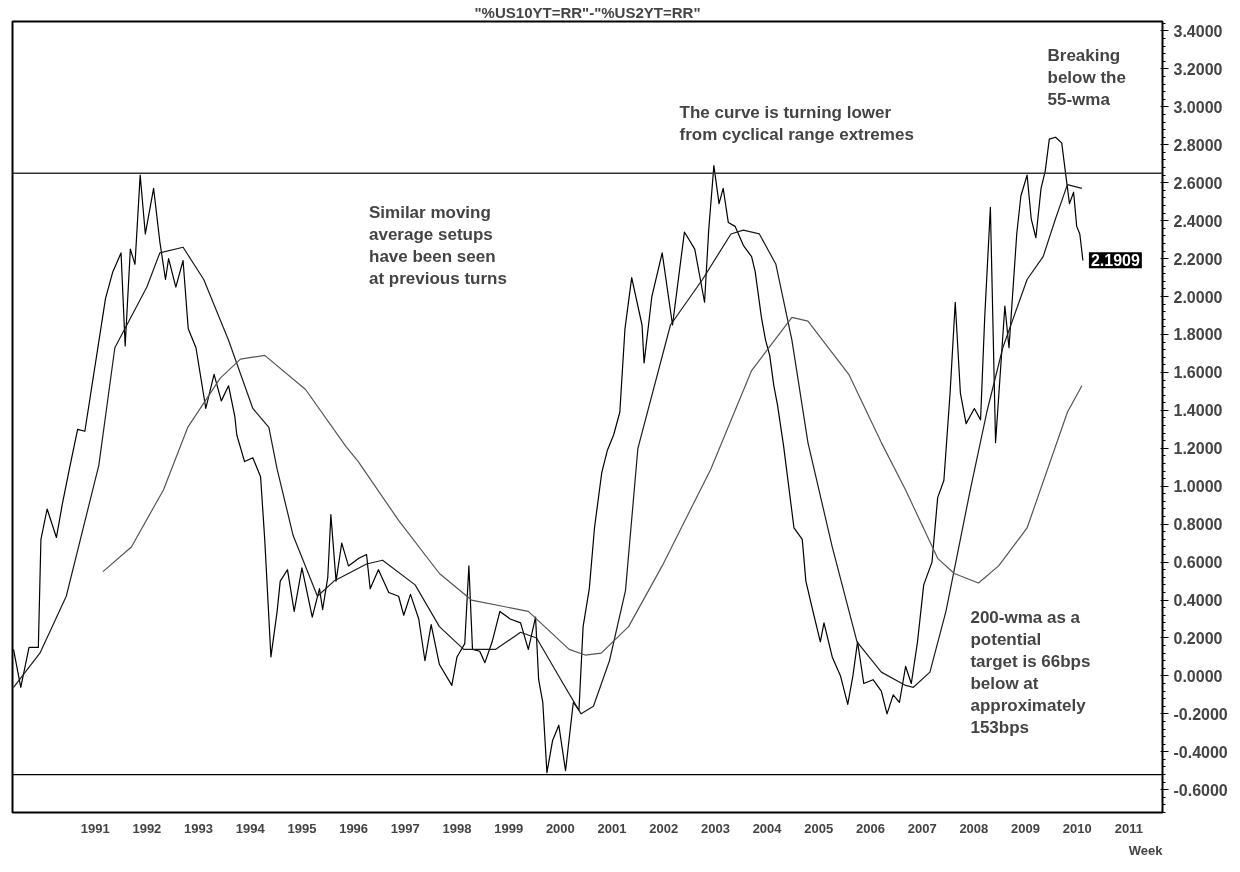  Describe the element at coordinates (796, 123) in the screenshot. I see `annotation: The curve is turning lower from cyclical range extremes` at that location.